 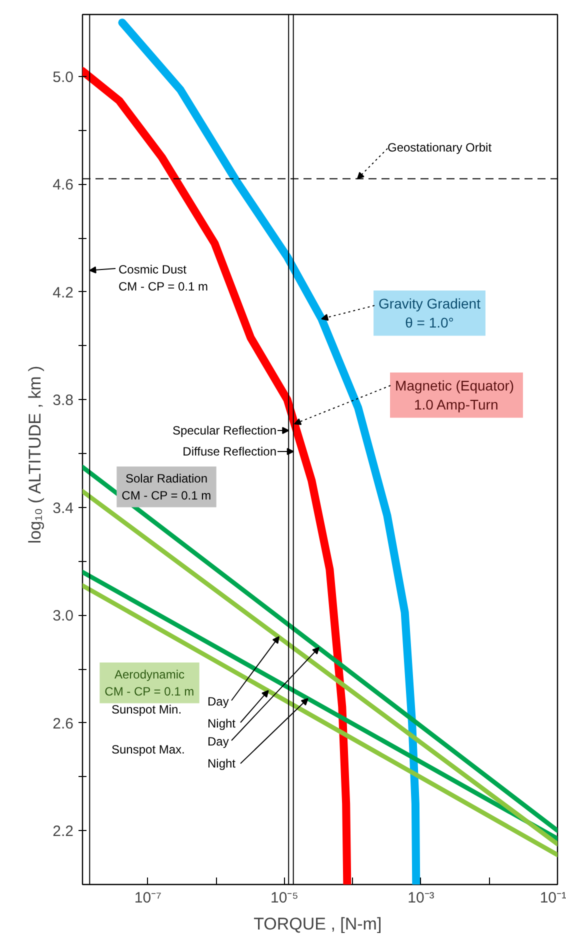 I want to click on x-tick-label: 10⁻¹, so click(x=553, y=898).